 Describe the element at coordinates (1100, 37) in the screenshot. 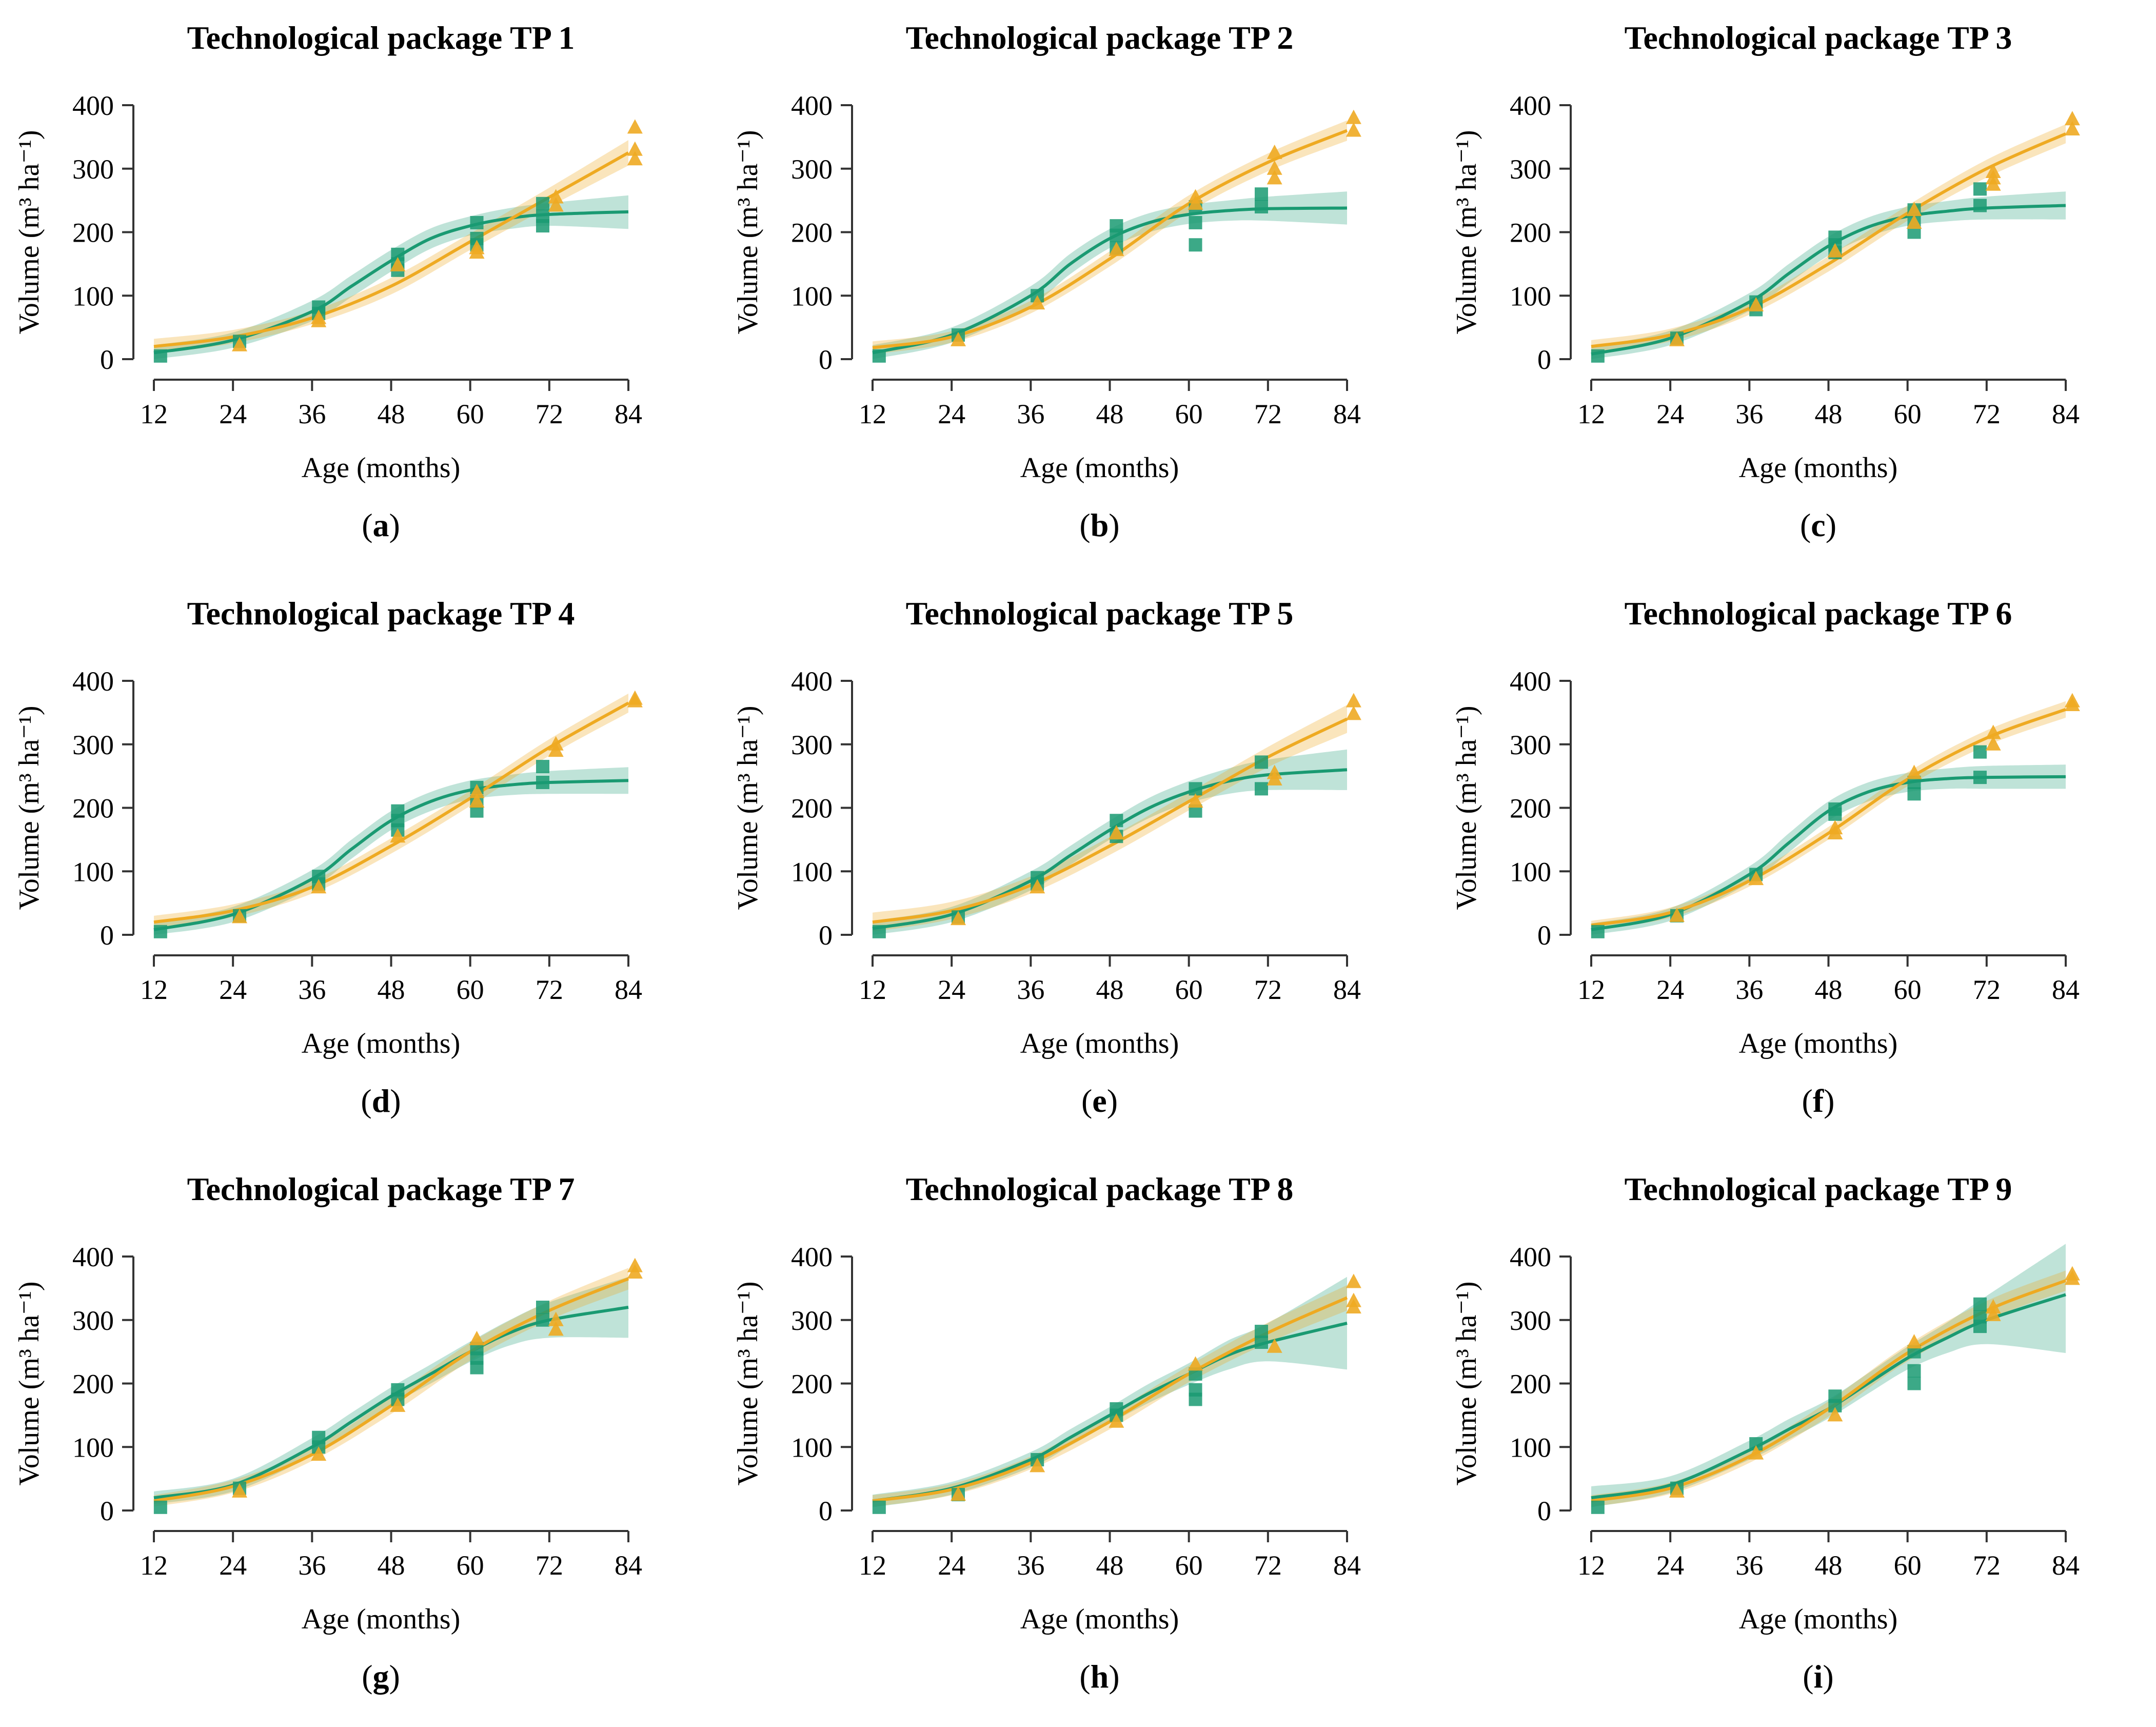

I see `chart-title: Technological package TP 2` at that location.